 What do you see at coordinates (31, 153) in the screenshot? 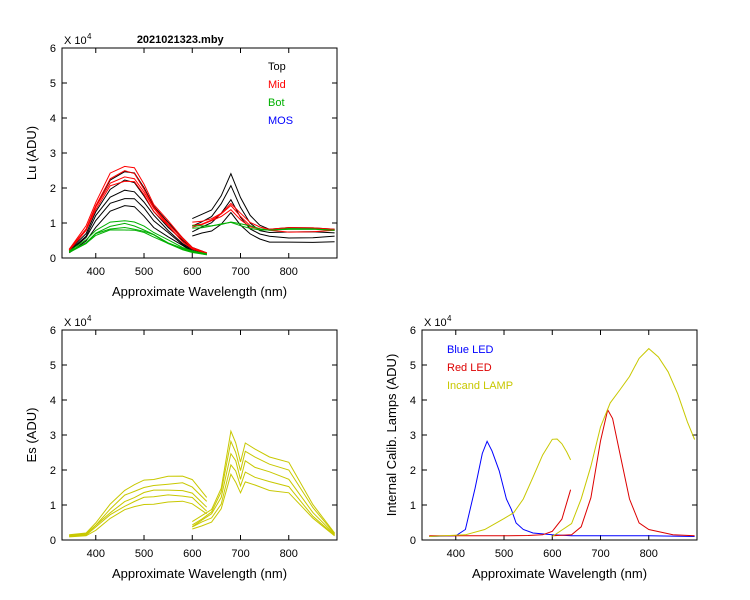
I see `y-axis-label: Lu (ADU)` at bounding box center [31, 153].